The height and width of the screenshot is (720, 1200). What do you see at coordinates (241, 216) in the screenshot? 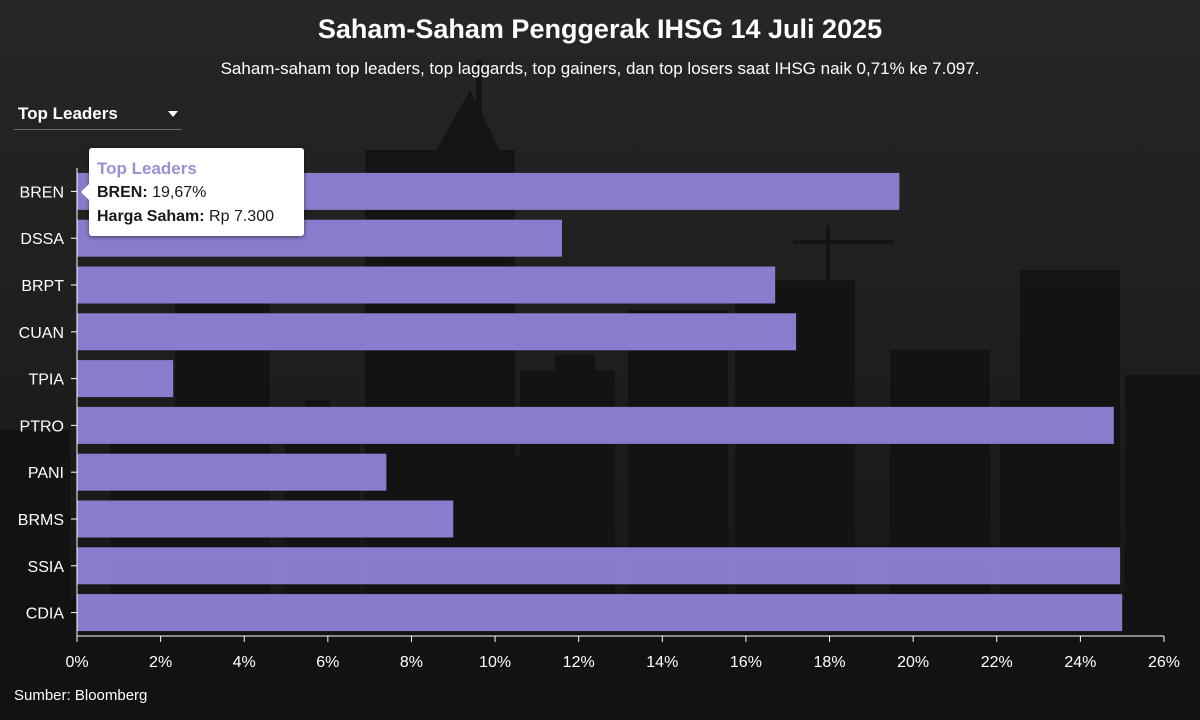
I see `tooltip-price-value: Rp 7.300` at bounding box center [241, 216].